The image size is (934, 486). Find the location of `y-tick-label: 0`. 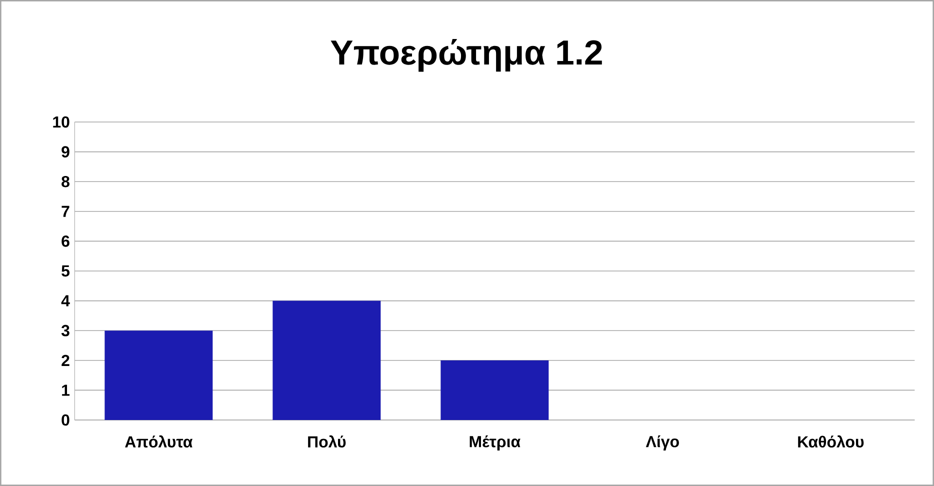

y-tick-label: 0 is located at coordinates (66, 420).